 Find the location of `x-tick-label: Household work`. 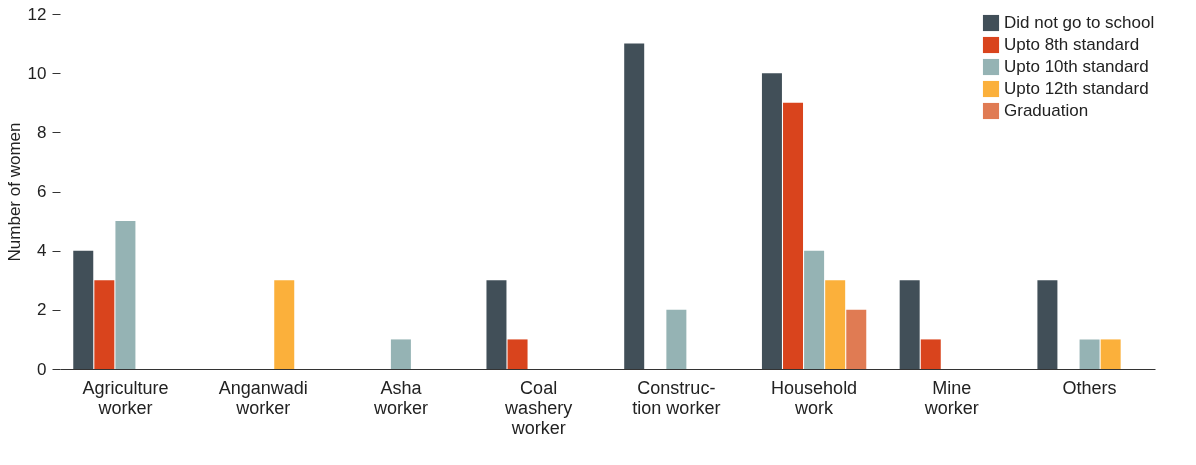

x-tick-label: Household work is located at coordinates (814, 397).